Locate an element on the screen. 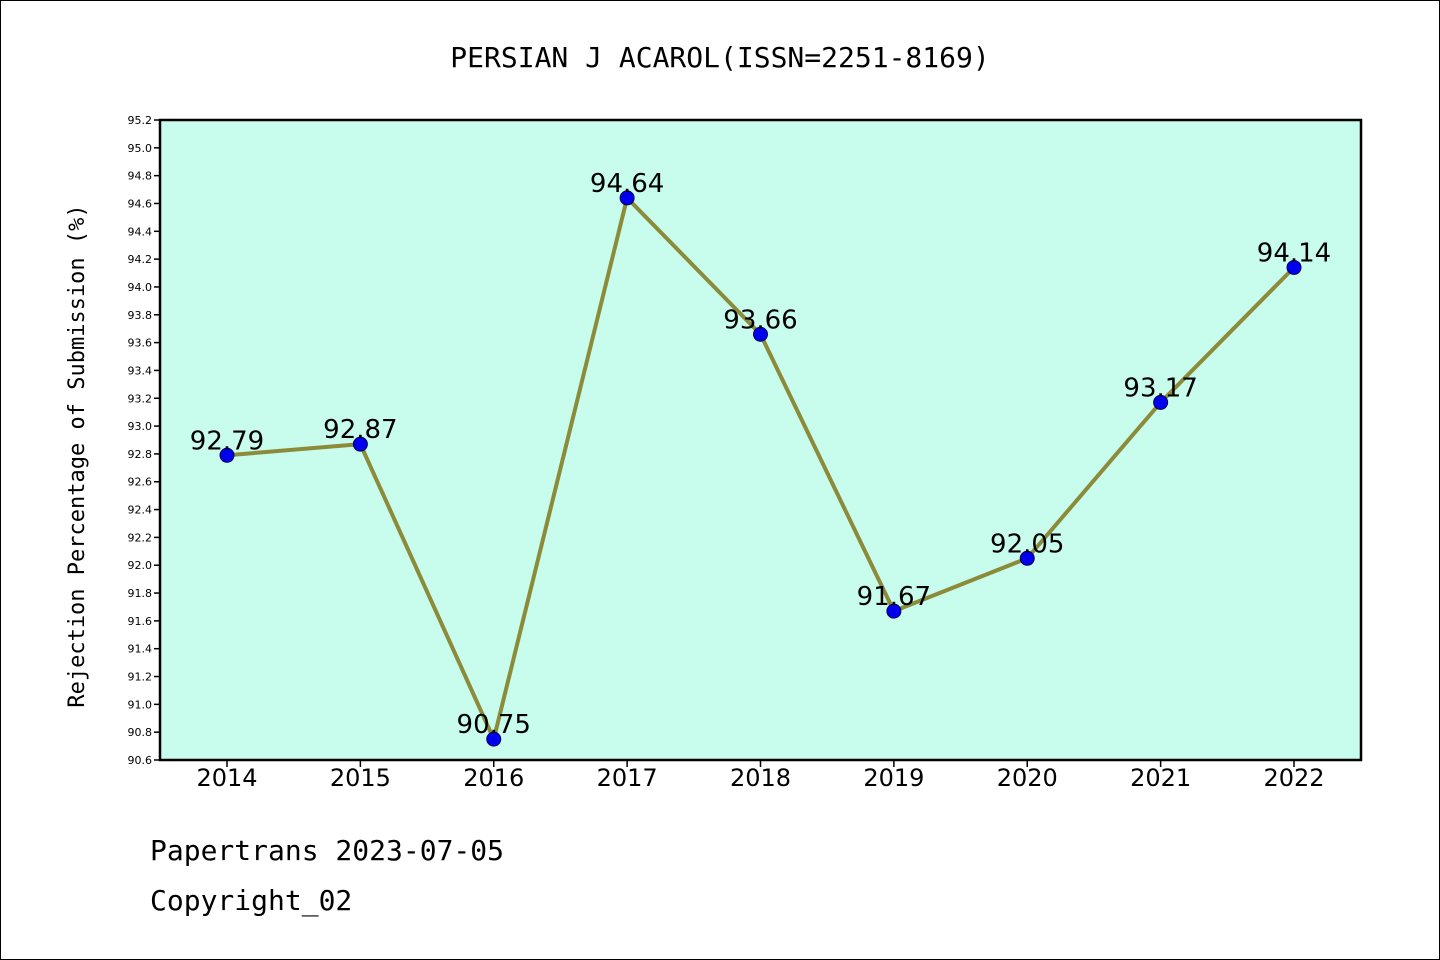  y-axis-label: Rejection Percentage of Submission (%) is located at coordinates (77, 455).